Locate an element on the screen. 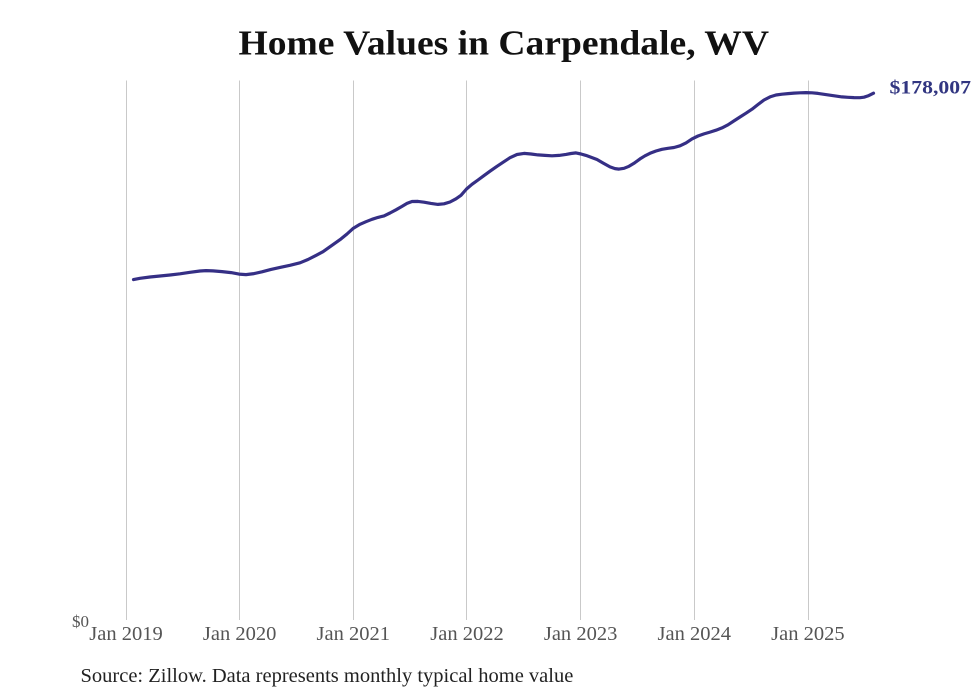 The width and height of the screenshot is (980, 699). svg-text: $0 is located at coordinates (80, 621).